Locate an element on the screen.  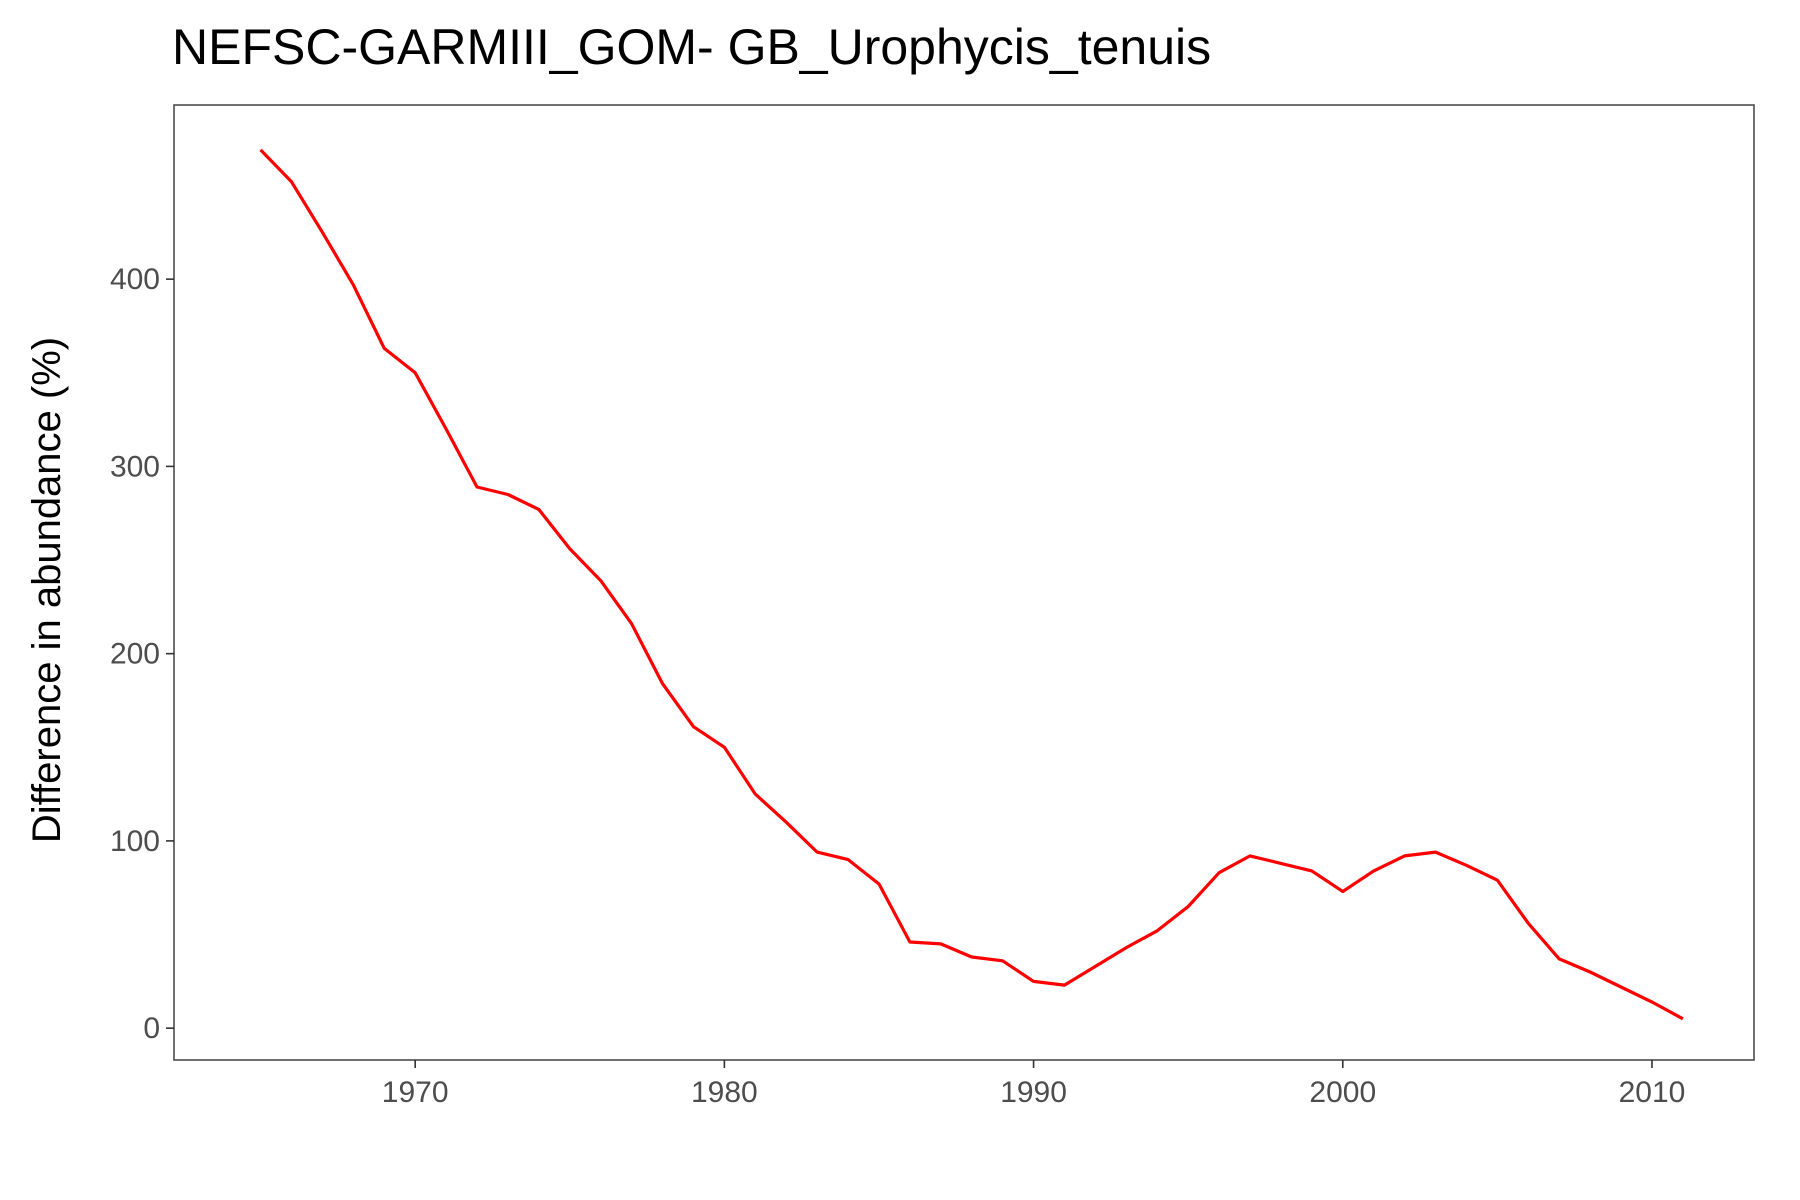
y-tick-label: 100 is located at coordinates (135, 841).